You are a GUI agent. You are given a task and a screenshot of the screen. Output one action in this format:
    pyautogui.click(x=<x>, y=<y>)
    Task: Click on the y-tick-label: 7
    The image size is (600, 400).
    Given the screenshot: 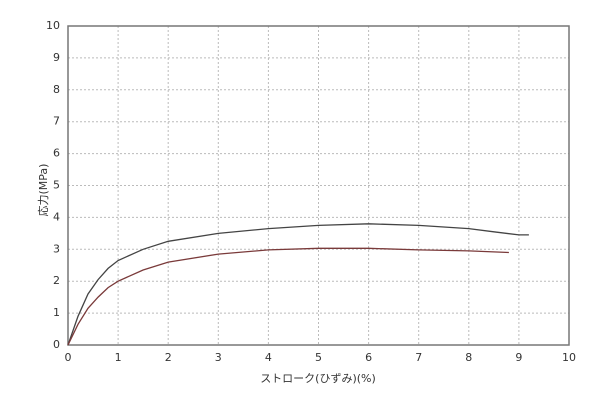 What is the action you would take?
    pyautogui.click(x=56, y=121)
    